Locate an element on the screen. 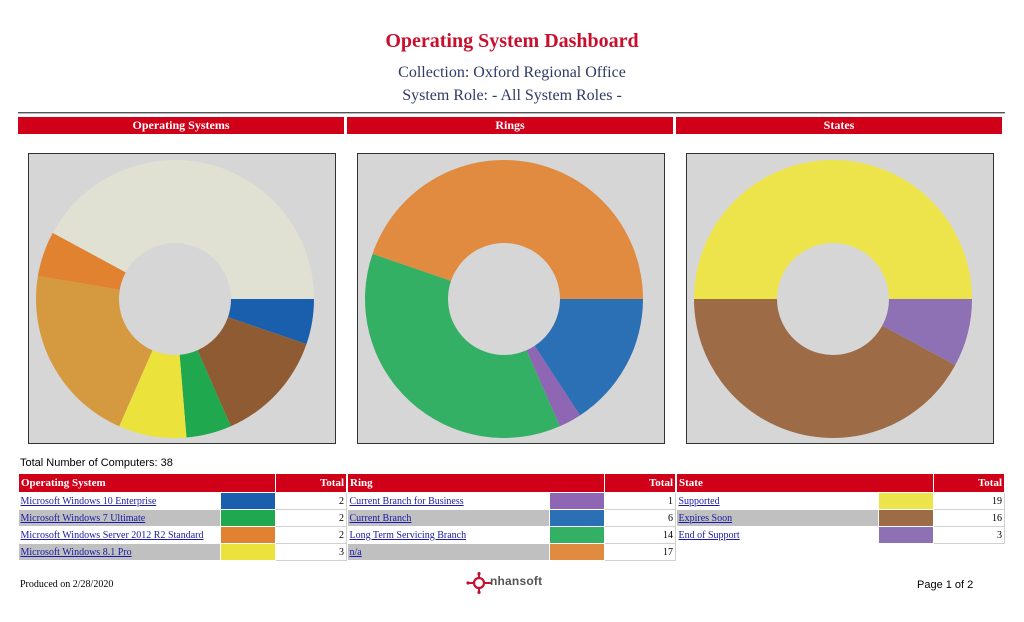 The width and height of the screenshot is (1024, 622). table-row: Supported 19 is located at coordinates (841, 501).